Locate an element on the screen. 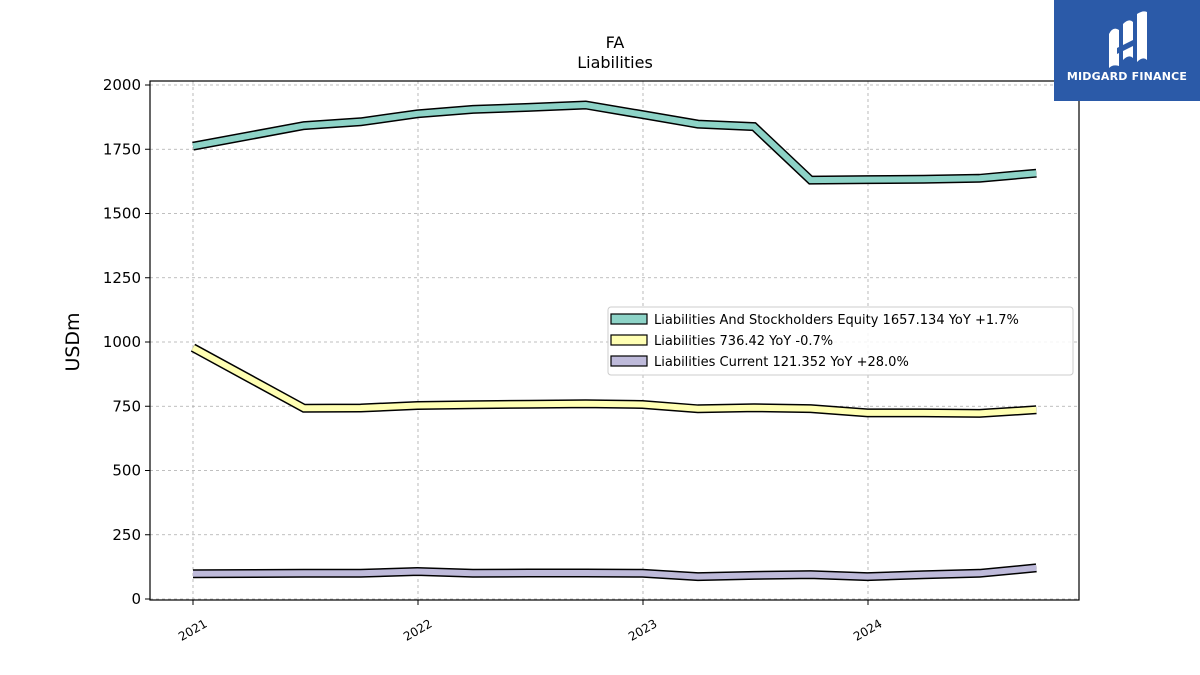 Image resolution: width=1200 pixels, height=675 pixels. y-axis-label: USDm is located at coordinates (73, 341).